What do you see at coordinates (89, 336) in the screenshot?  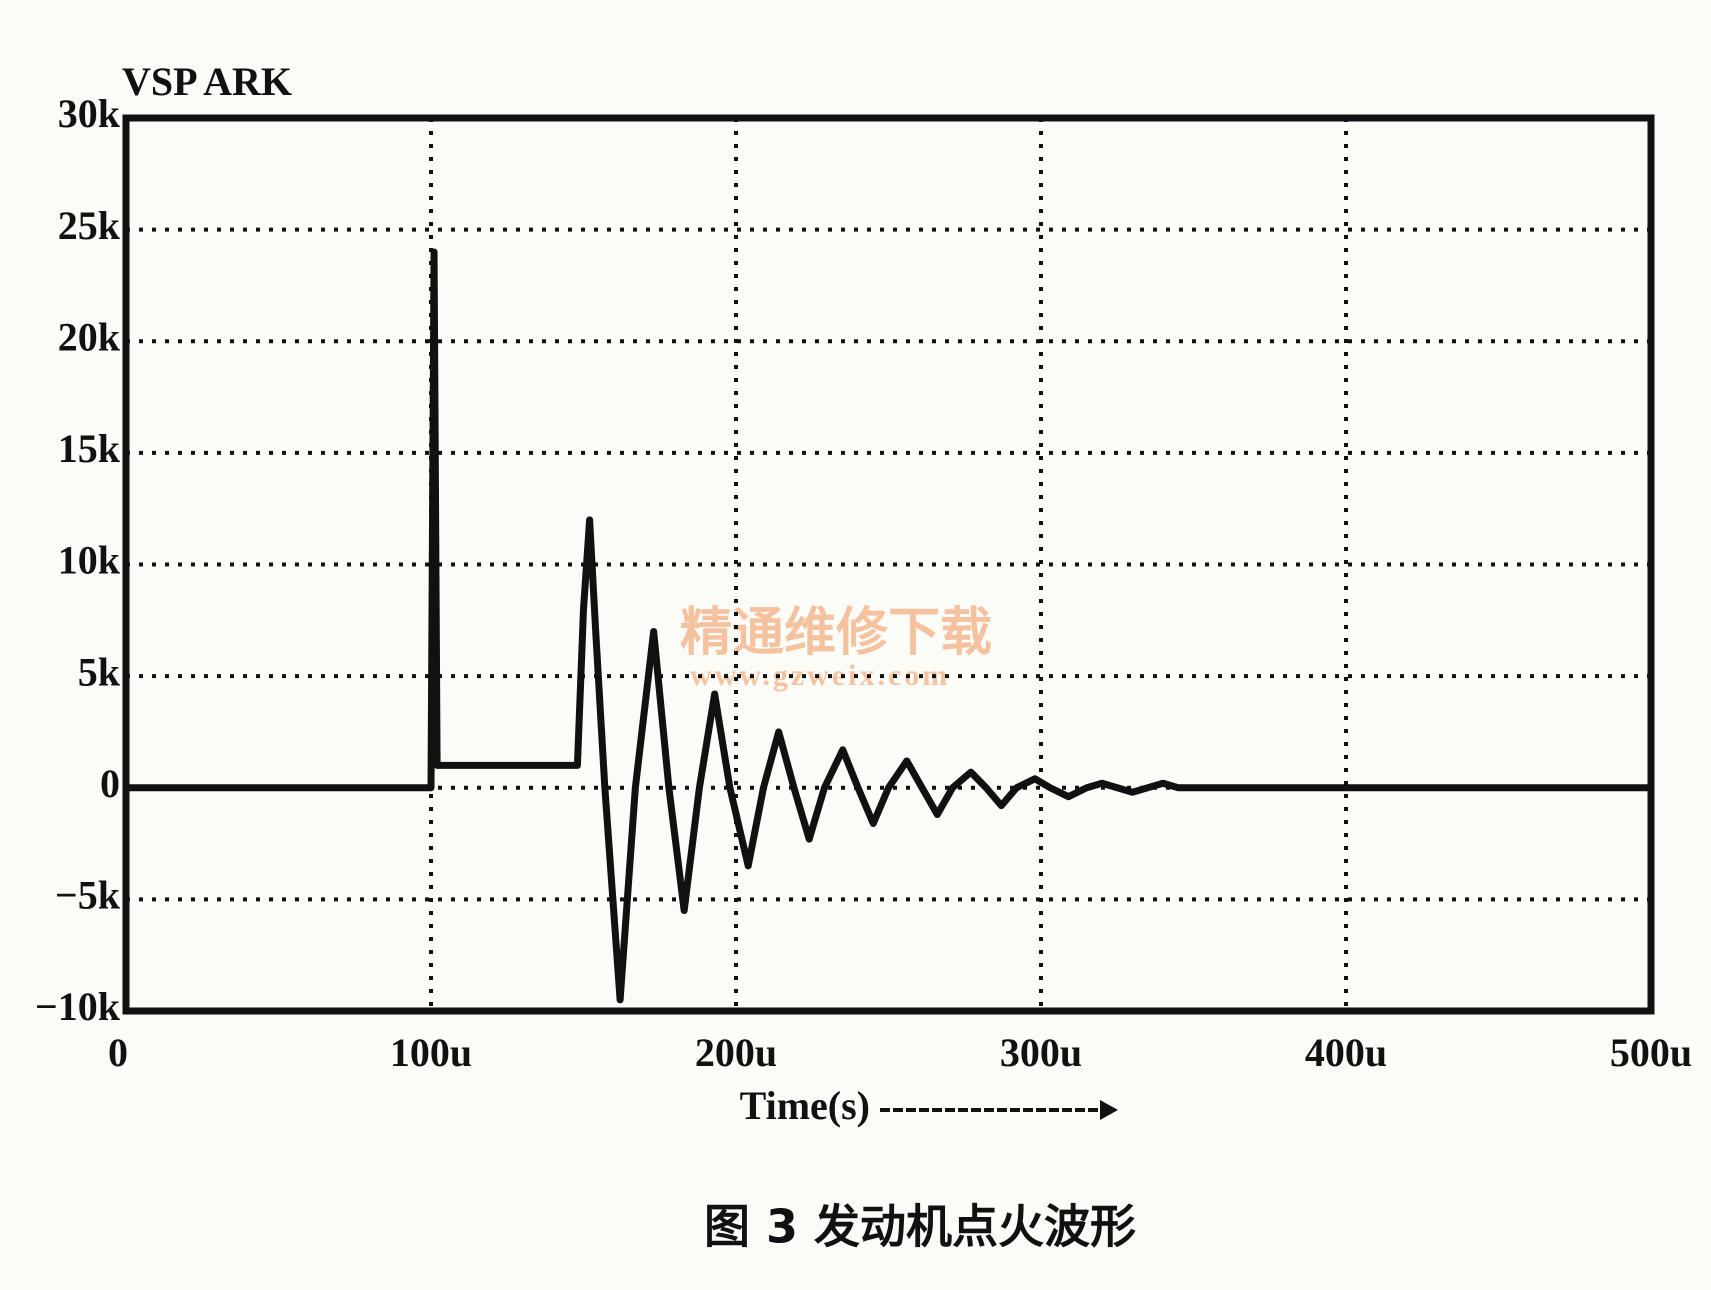 I see `y-tick-label: 20k` at bounding box center [89, 336].